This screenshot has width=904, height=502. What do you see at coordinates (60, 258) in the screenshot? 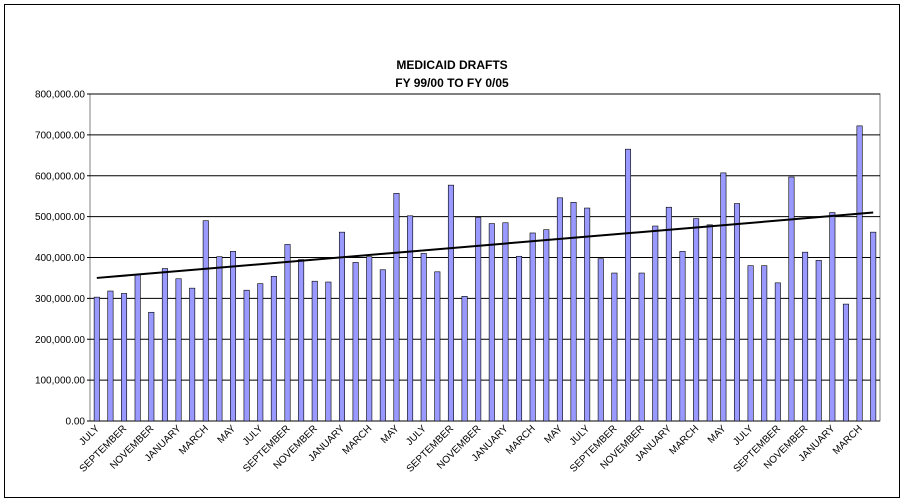
I see `y-tick-label: 400,000.00` at bounding box center [60, 258].